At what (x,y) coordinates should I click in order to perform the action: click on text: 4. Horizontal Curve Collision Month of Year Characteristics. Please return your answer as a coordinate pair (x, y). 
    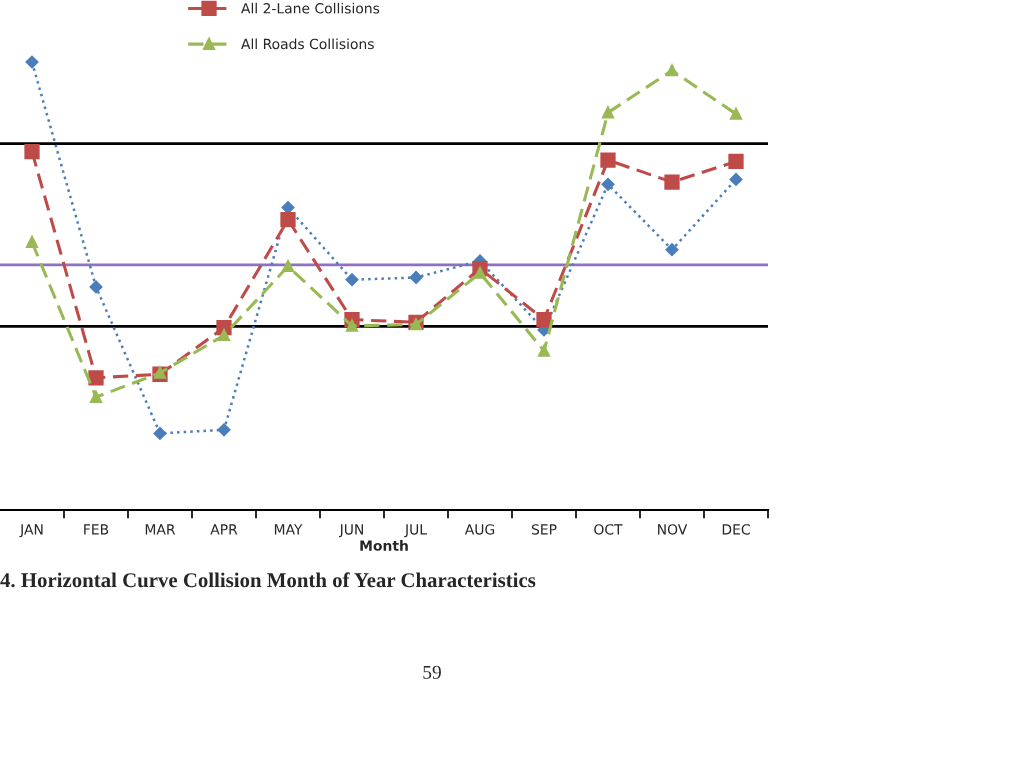
    Looking at the image, I should click on (268, 580).